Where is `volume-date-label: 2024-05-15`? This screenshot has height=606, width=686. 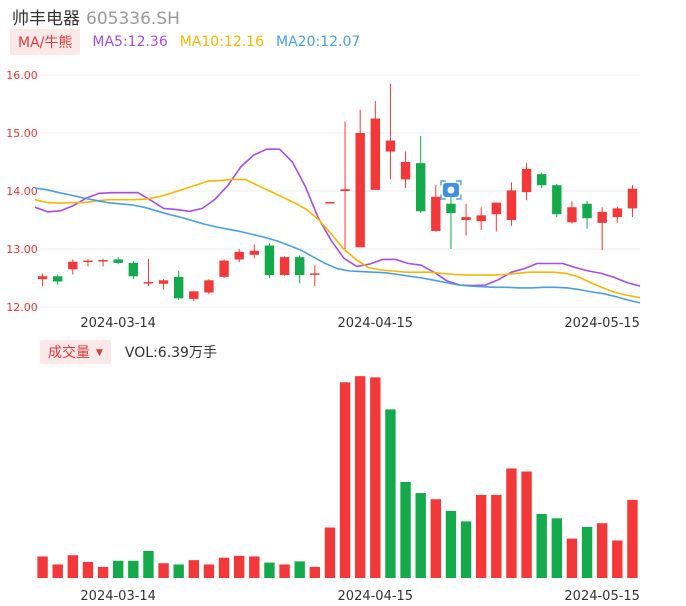
volume-date-label: 2024-05-15 is located at coordinates (602, 596).